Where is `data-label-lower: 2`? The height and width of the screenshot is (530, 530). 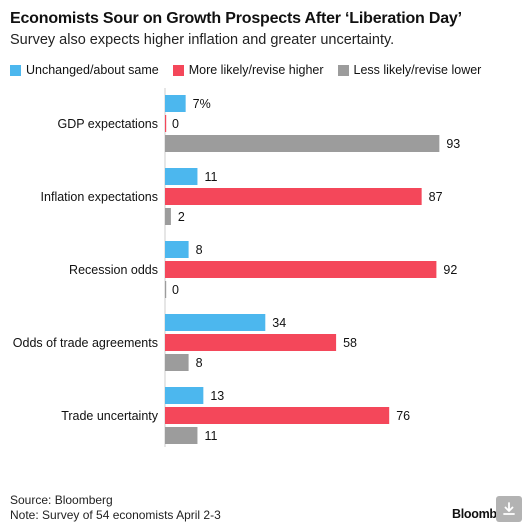 data-label-lower: 2 is located at coordinates (181, 217).